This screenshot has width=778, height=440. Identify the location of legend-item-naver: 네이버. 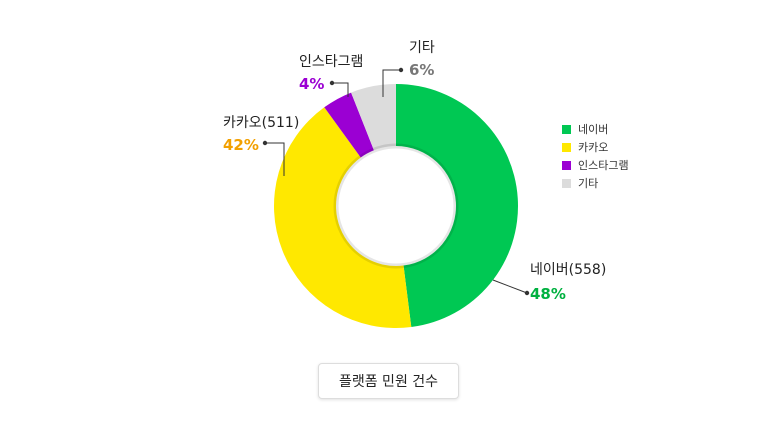
(595, 129).